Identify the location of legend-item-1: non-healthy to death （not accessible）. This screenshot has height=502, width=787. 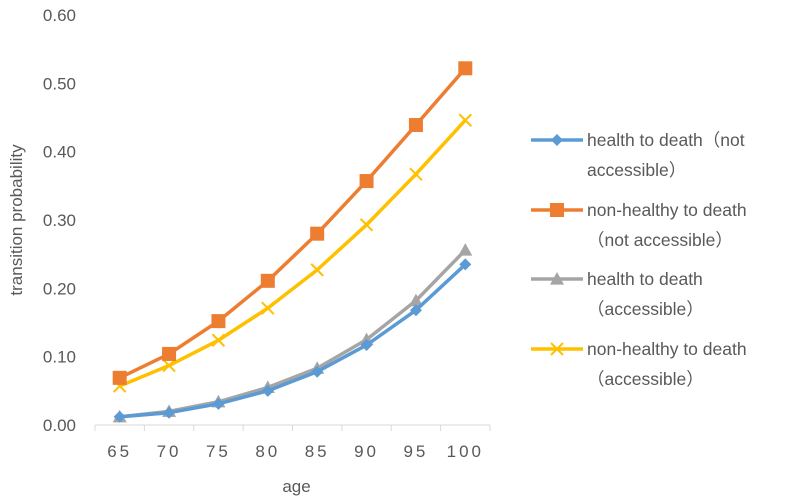
(639, 225).